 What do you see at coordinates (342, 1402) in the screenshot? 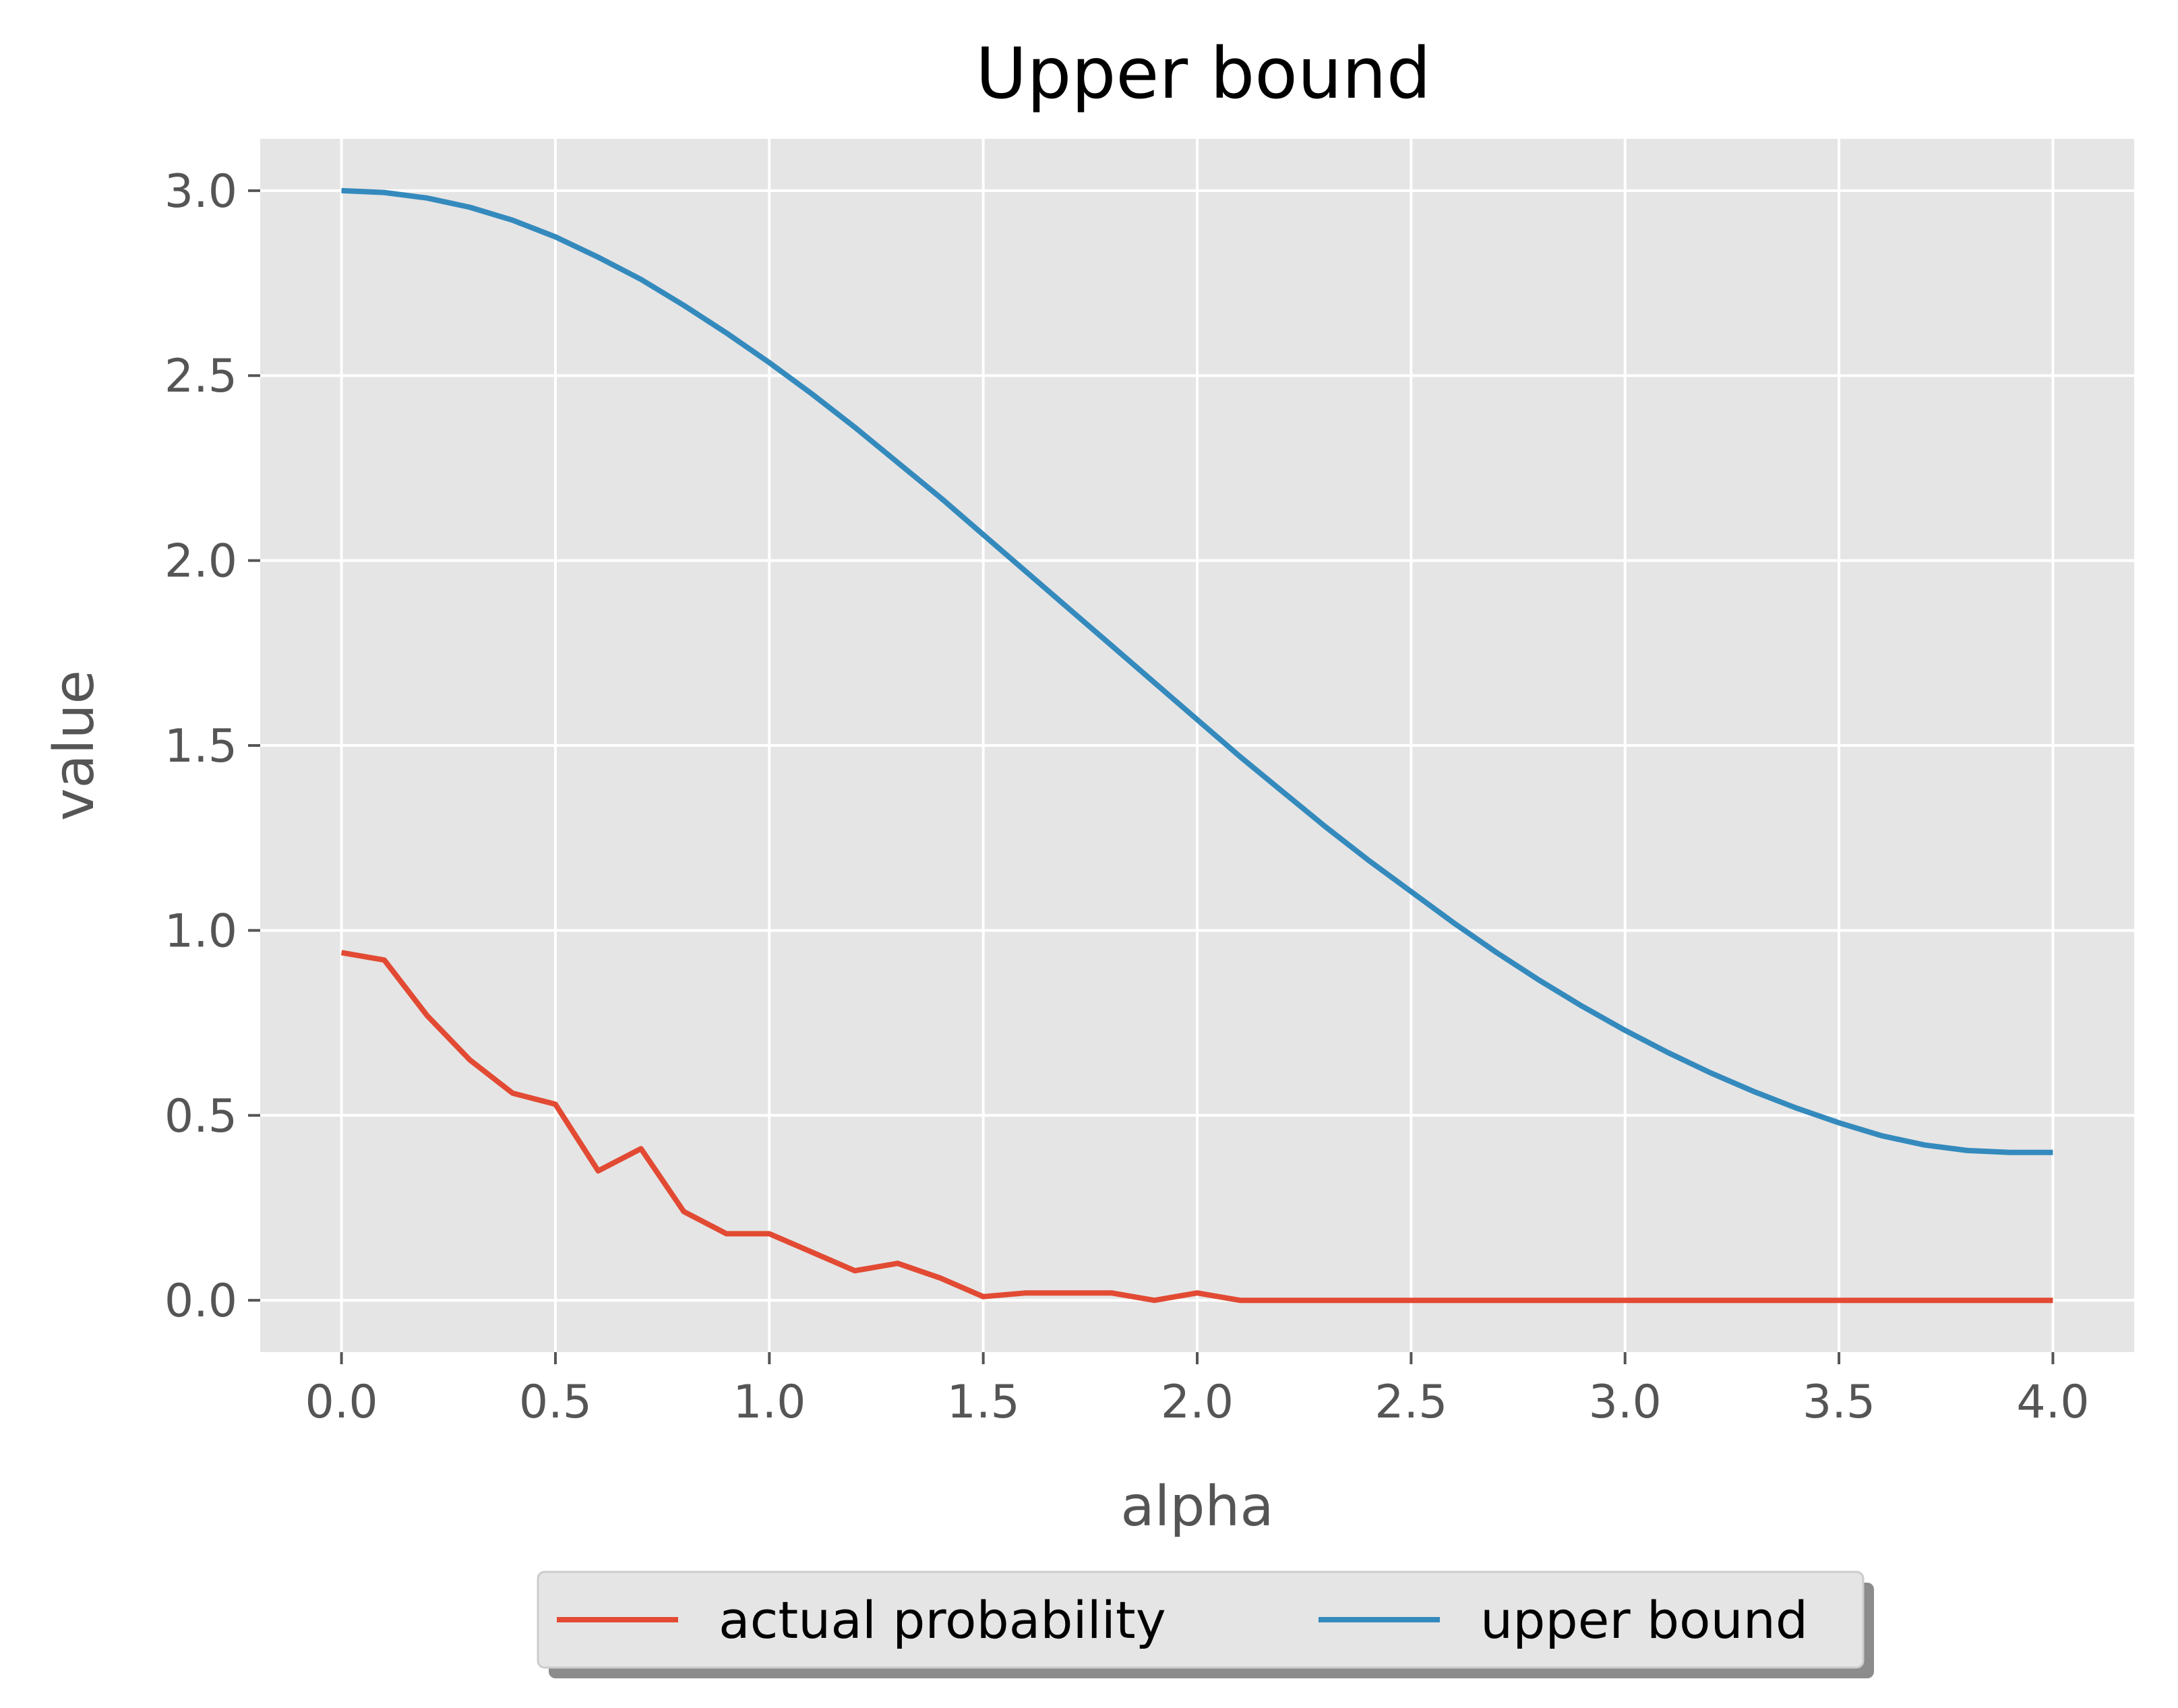
I see `x-tick-label: 0.0` at bounding box center [342, 1402].